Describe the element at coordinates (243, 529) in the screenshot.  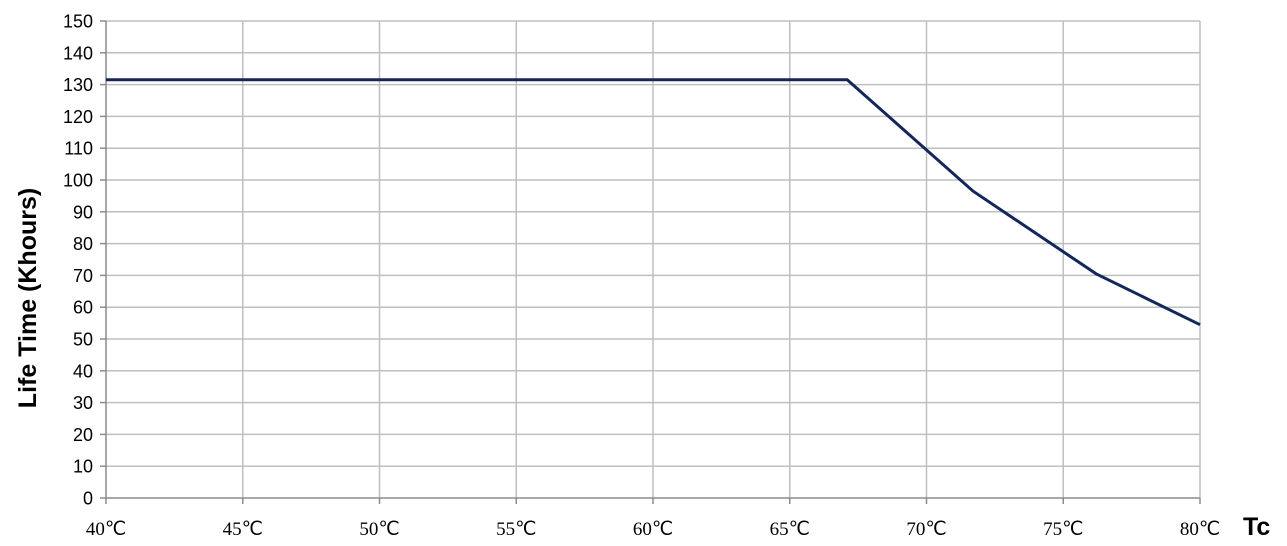
I see `x-tick-label: 45℃` at that location.